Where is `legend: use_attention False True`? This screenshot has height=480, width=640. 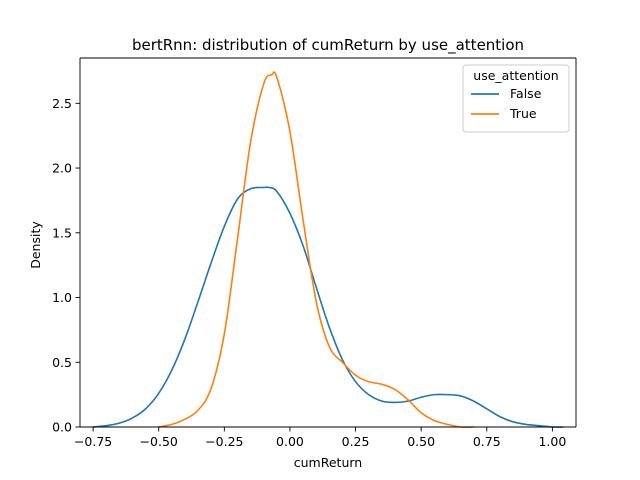 legend: use_attention False True is located at coordinates (516, 98).